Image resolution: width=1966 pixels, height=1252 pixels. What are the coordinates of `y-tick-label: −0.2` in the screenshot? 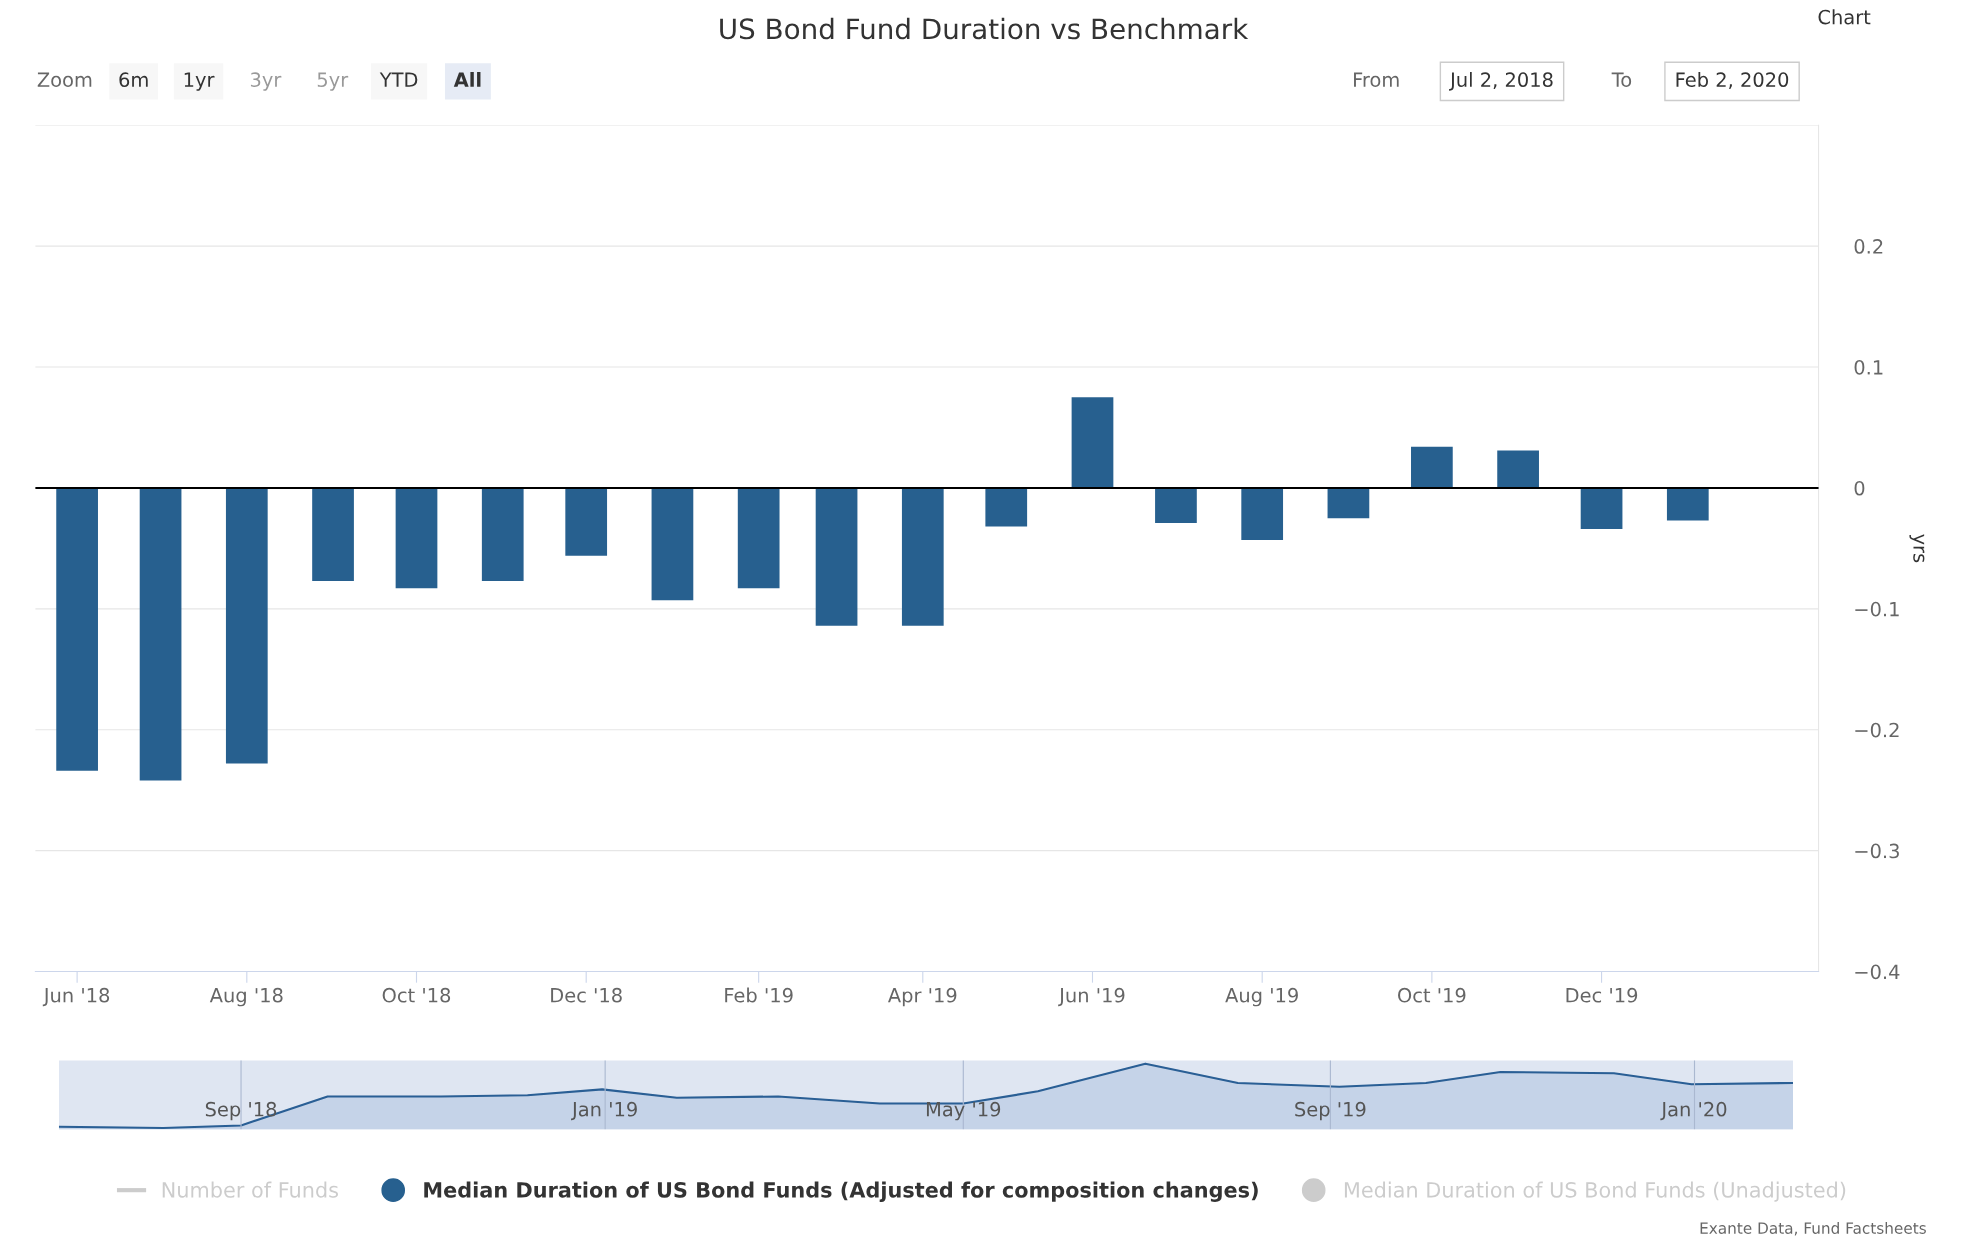 It's located at (1877, 730).